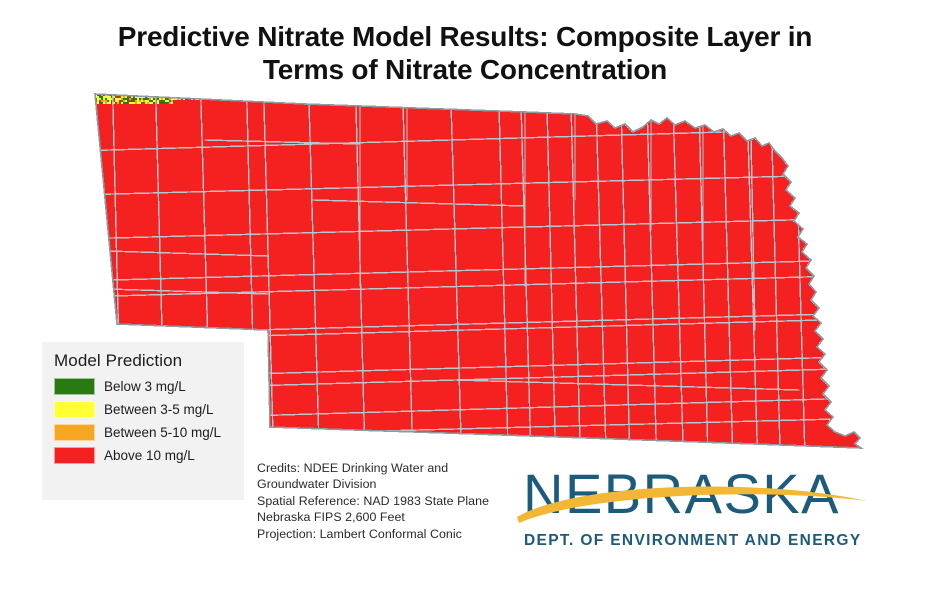 The height and width of the screenshot is (600, 925). Describe the element at coordinates (159, 409) in the screenshot. I see `legend-label-3-5: Between 3-5 mg/L` at that location.